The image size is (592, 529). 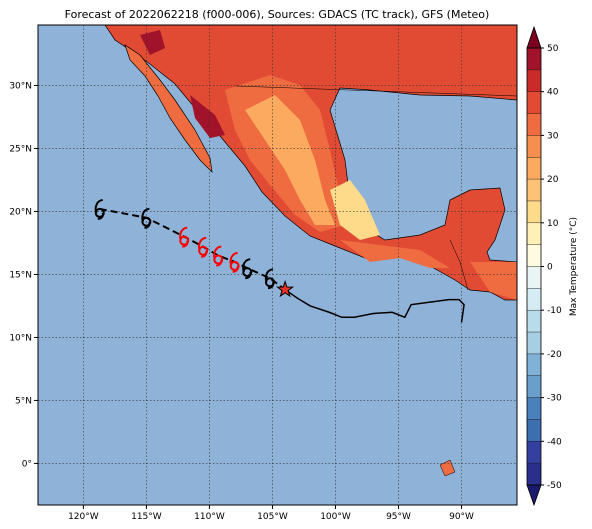 What do you see at coordinates (461, 517) in the screenshot?
I see `x-tick-label: 90°W` at bounding box center [461, 517].